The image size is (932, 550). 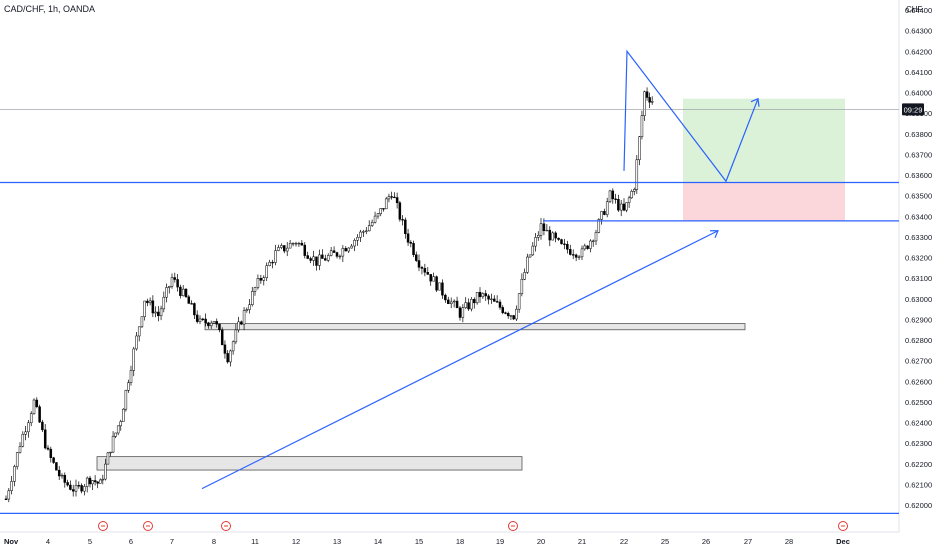 What do you see at coordinates (918, 51) in the screenshot?
I see `price-tick-label: 0.64200` at bounding box center [918, 51].